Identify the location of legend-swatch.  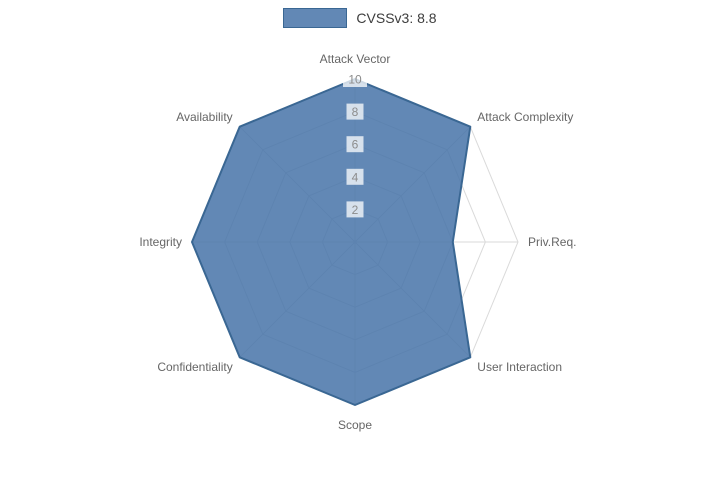
(315, 18).